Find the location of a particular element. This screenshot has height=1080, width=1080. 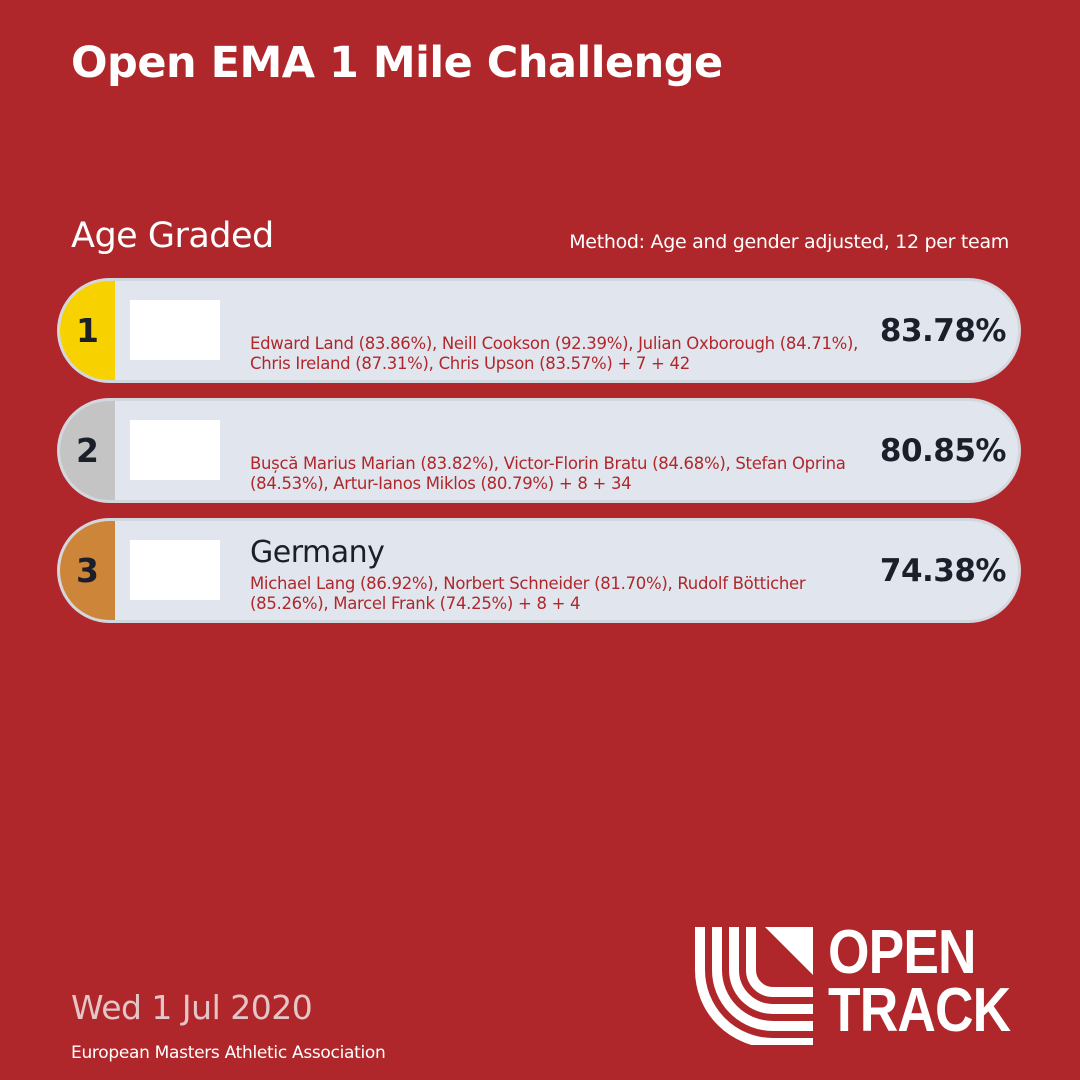

brand-line-track: TRACK is located at coordinates (919, 1010).